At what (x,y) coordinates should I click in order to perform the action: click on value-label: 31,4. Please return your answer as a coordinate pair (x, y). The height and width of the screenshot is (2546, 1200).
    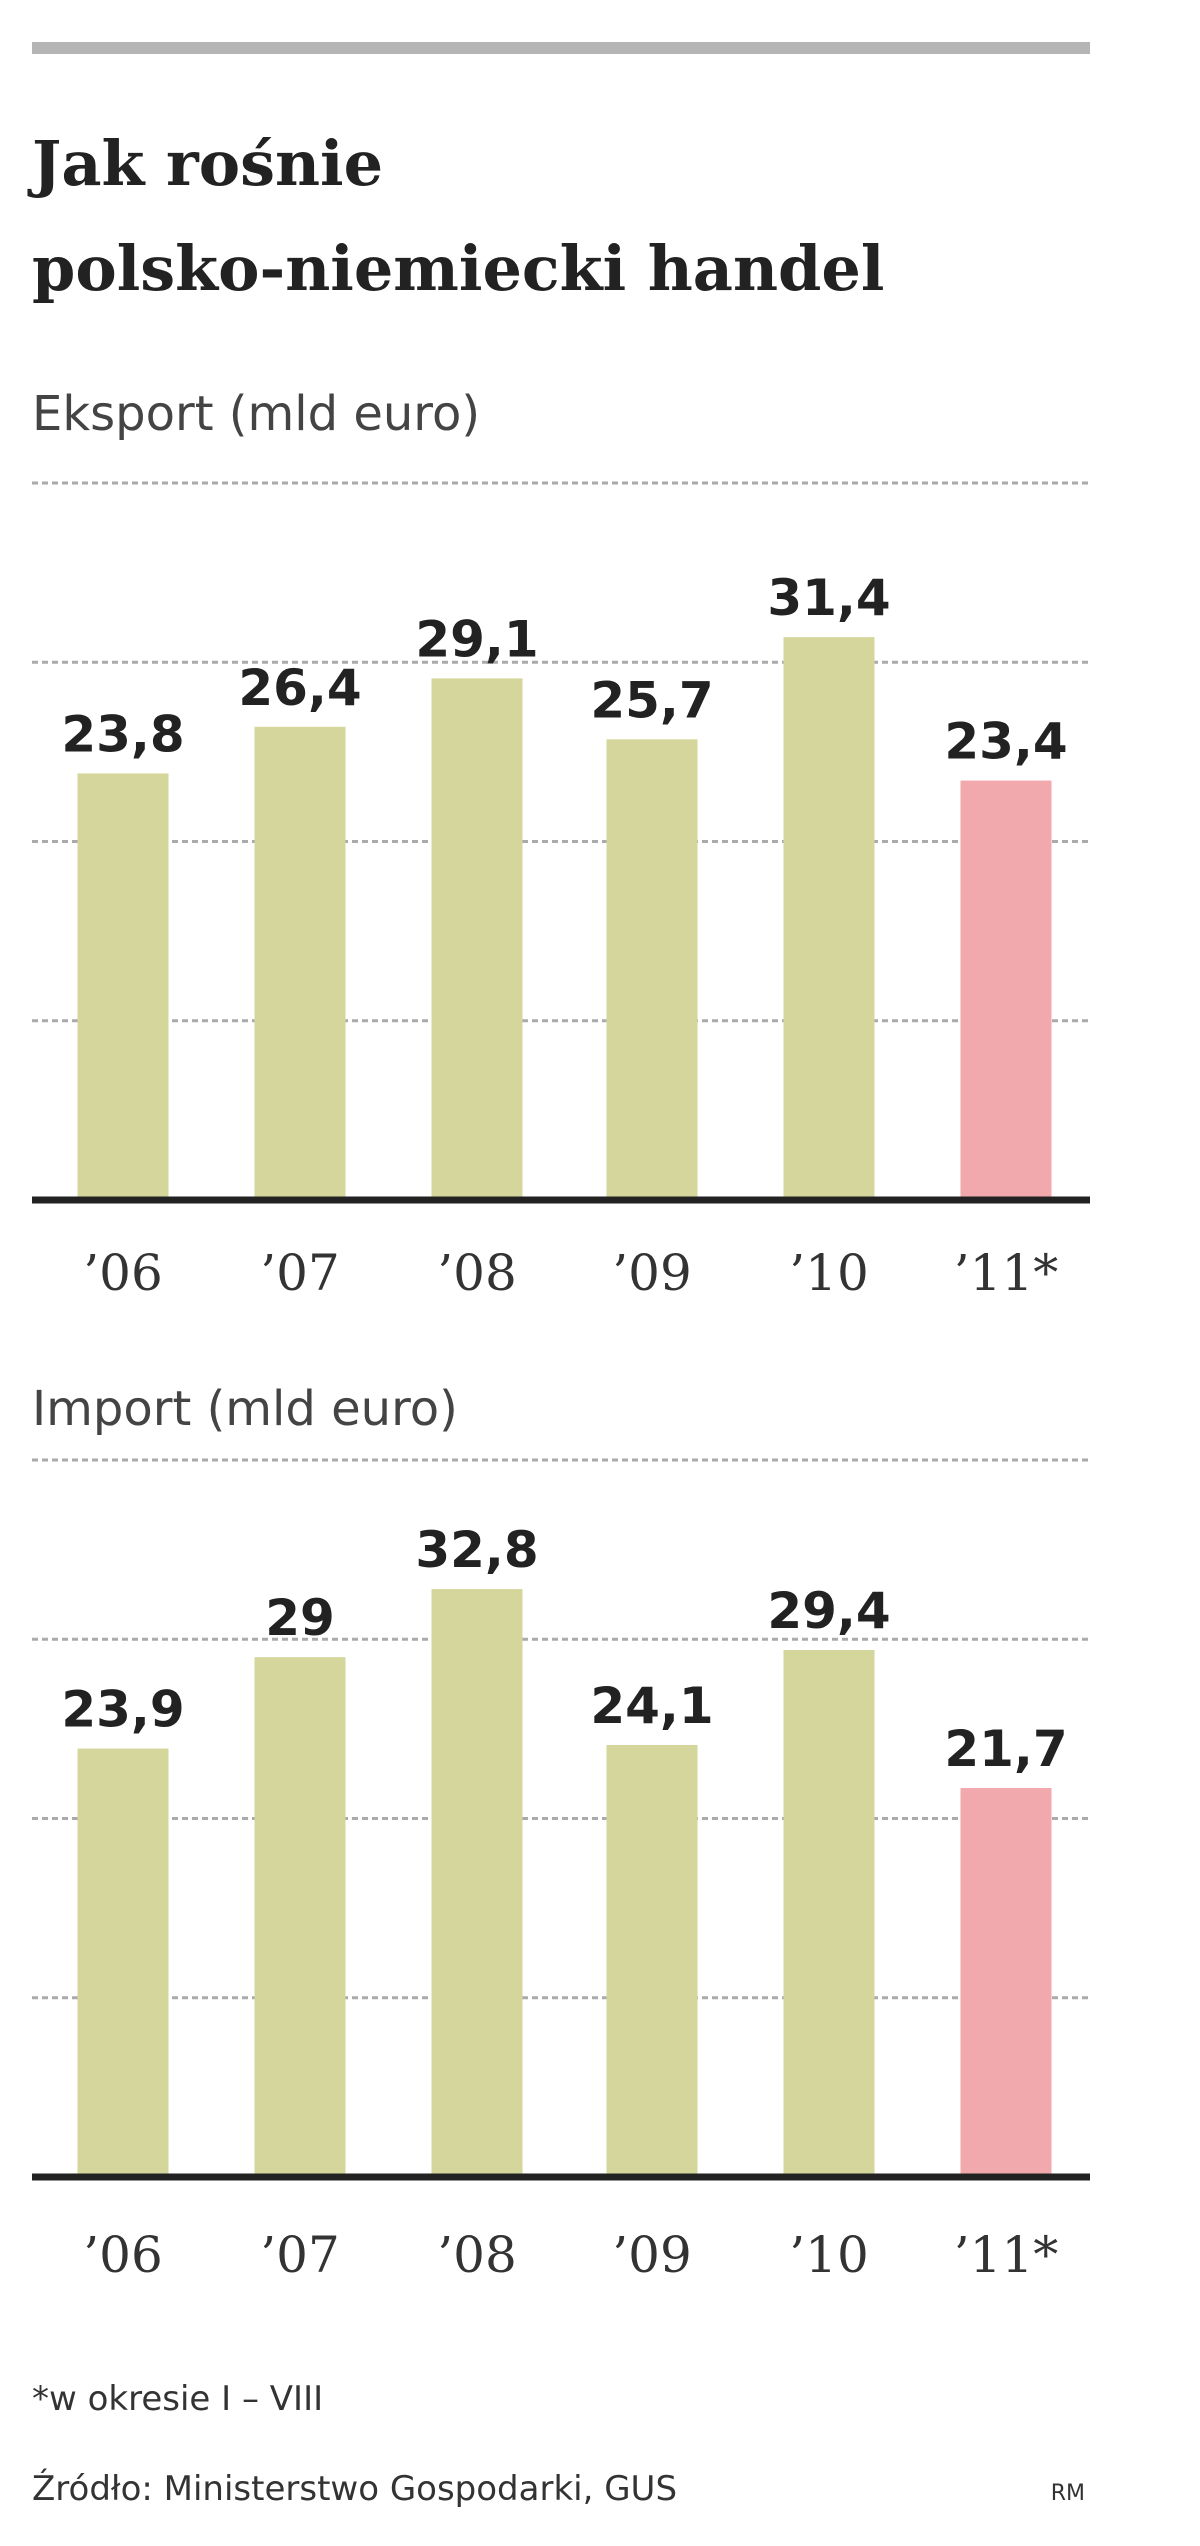
    Looking at the image, I should click on (828, 598).